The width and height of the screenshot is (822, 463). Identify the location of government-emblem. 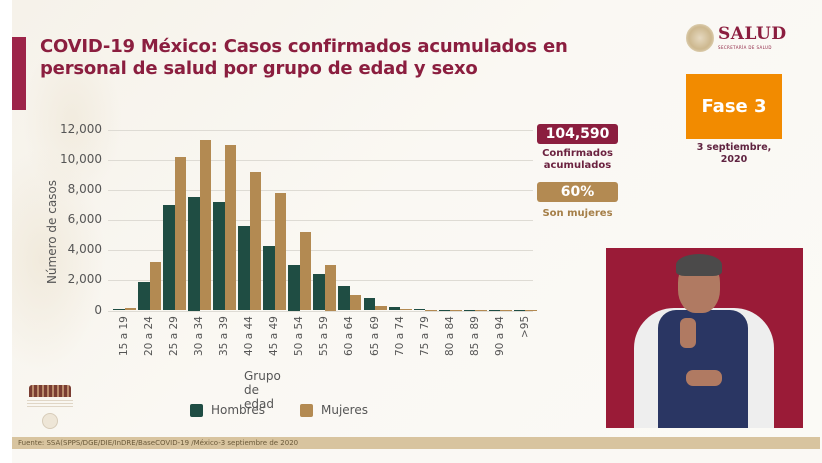
(50, 409).